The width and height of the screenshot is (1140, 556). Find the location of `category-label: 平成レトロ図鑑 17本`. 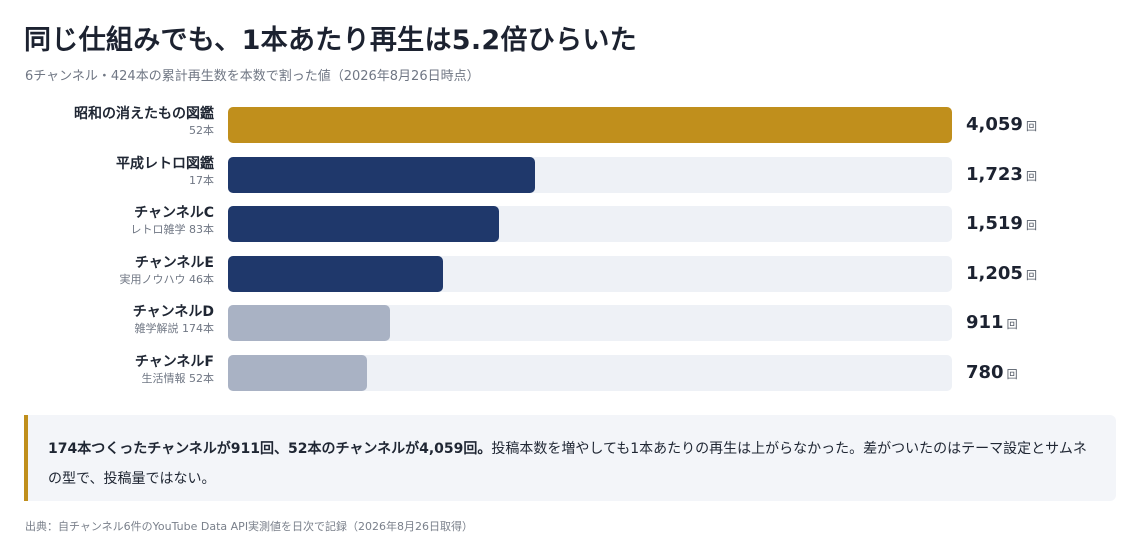

category-label: 平成レトロ図鑑 17本 is located at coordinates (165, 172).